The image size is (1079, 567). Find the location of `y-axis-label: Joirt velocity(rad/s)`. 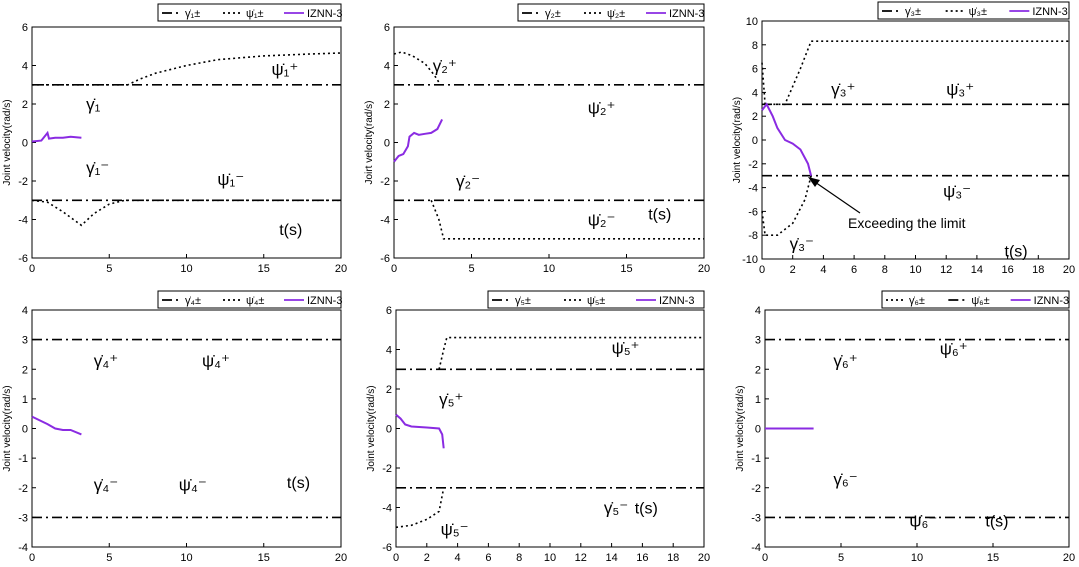

y-axis-label: Joirt velocity(rad/s) is located at coordinates (369, 143).